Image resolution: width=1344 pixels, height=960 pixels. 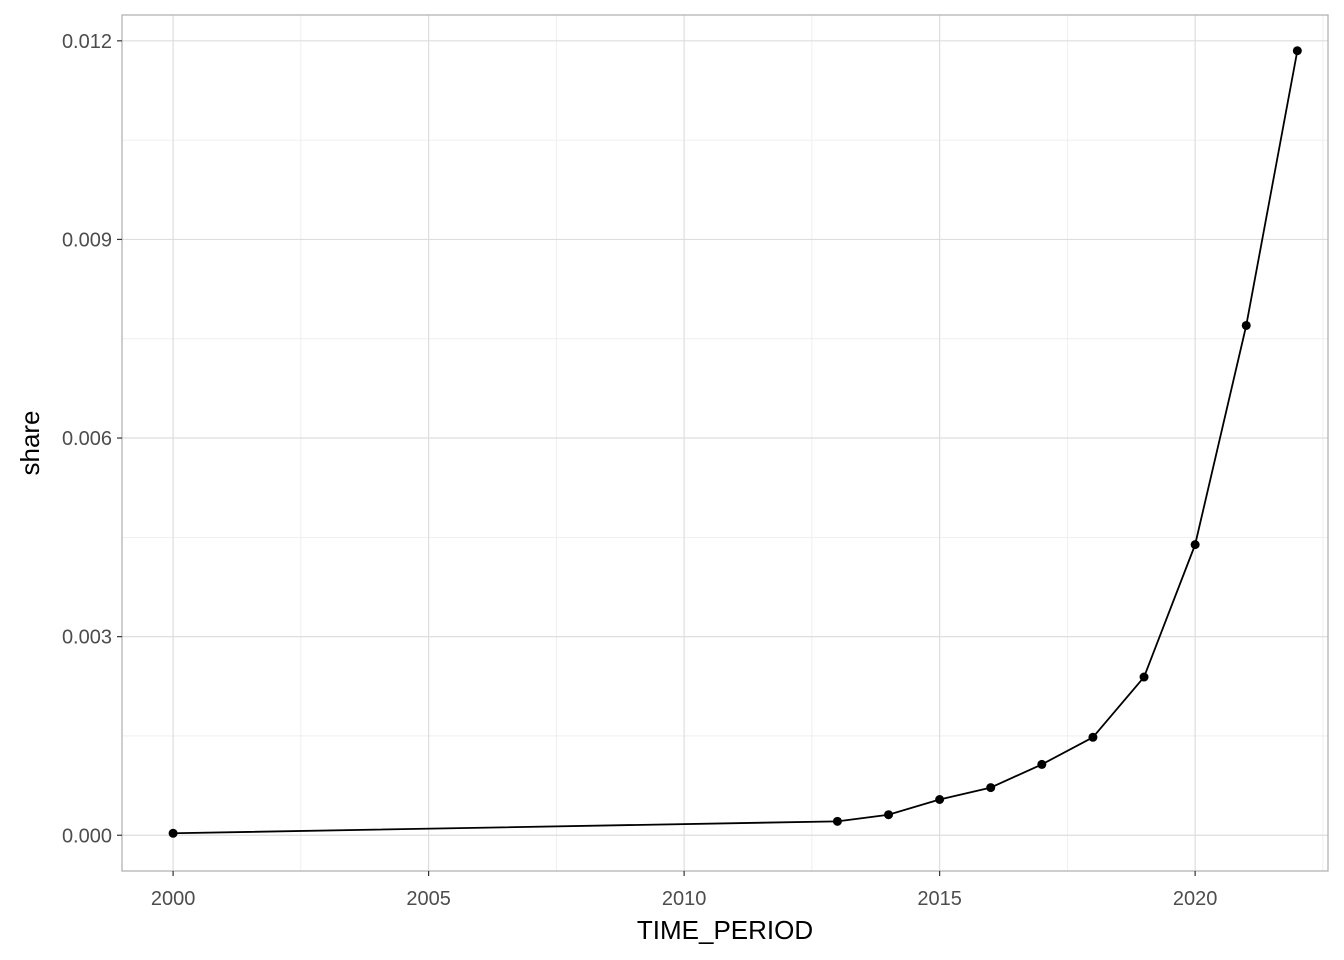 What do you see at coordinates (87, 836) in the screenshot?
I see `y-tick-label: 0.000` at bounding box center [87, 836].